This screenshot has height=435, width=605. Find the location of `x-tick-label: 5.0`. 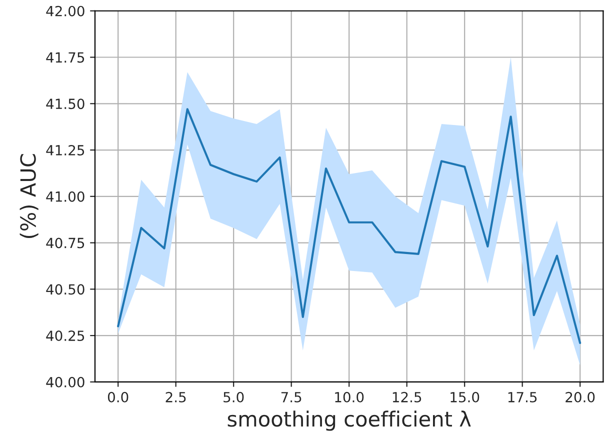

x-tick-label: 5.0 is located at coordinates (234, 397).